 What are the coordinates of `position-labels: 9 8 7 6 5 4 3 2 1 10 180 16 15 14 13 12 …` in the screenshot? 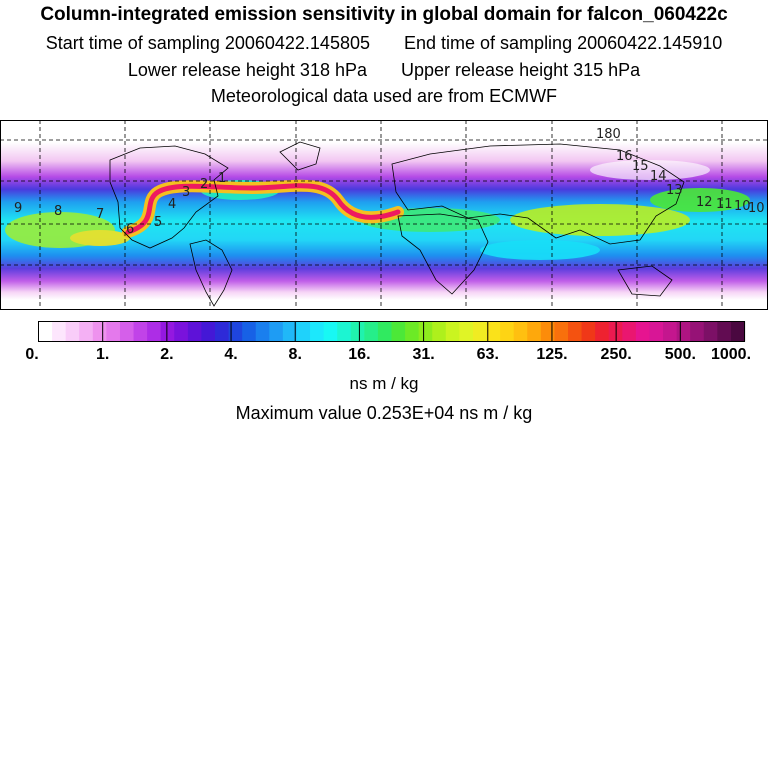 It's located at (389, 182).